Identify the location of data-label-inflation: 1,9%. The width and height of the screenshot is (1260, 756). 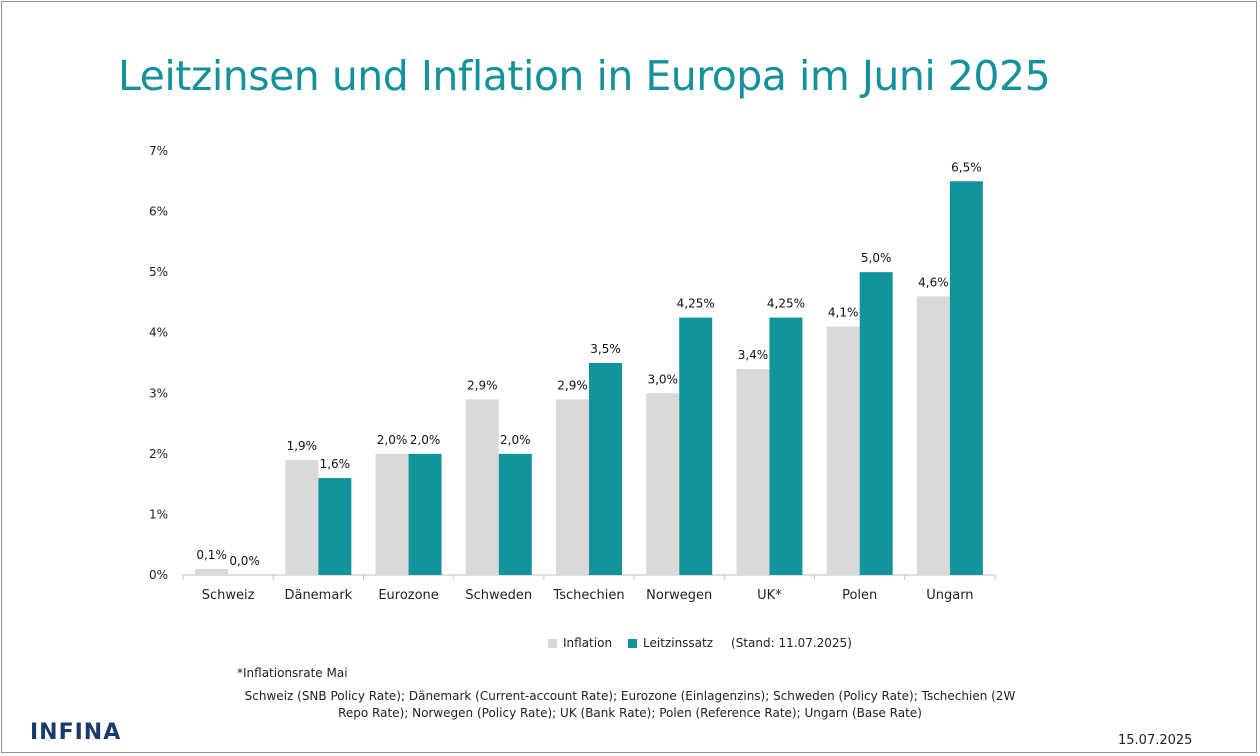
(302, 446).